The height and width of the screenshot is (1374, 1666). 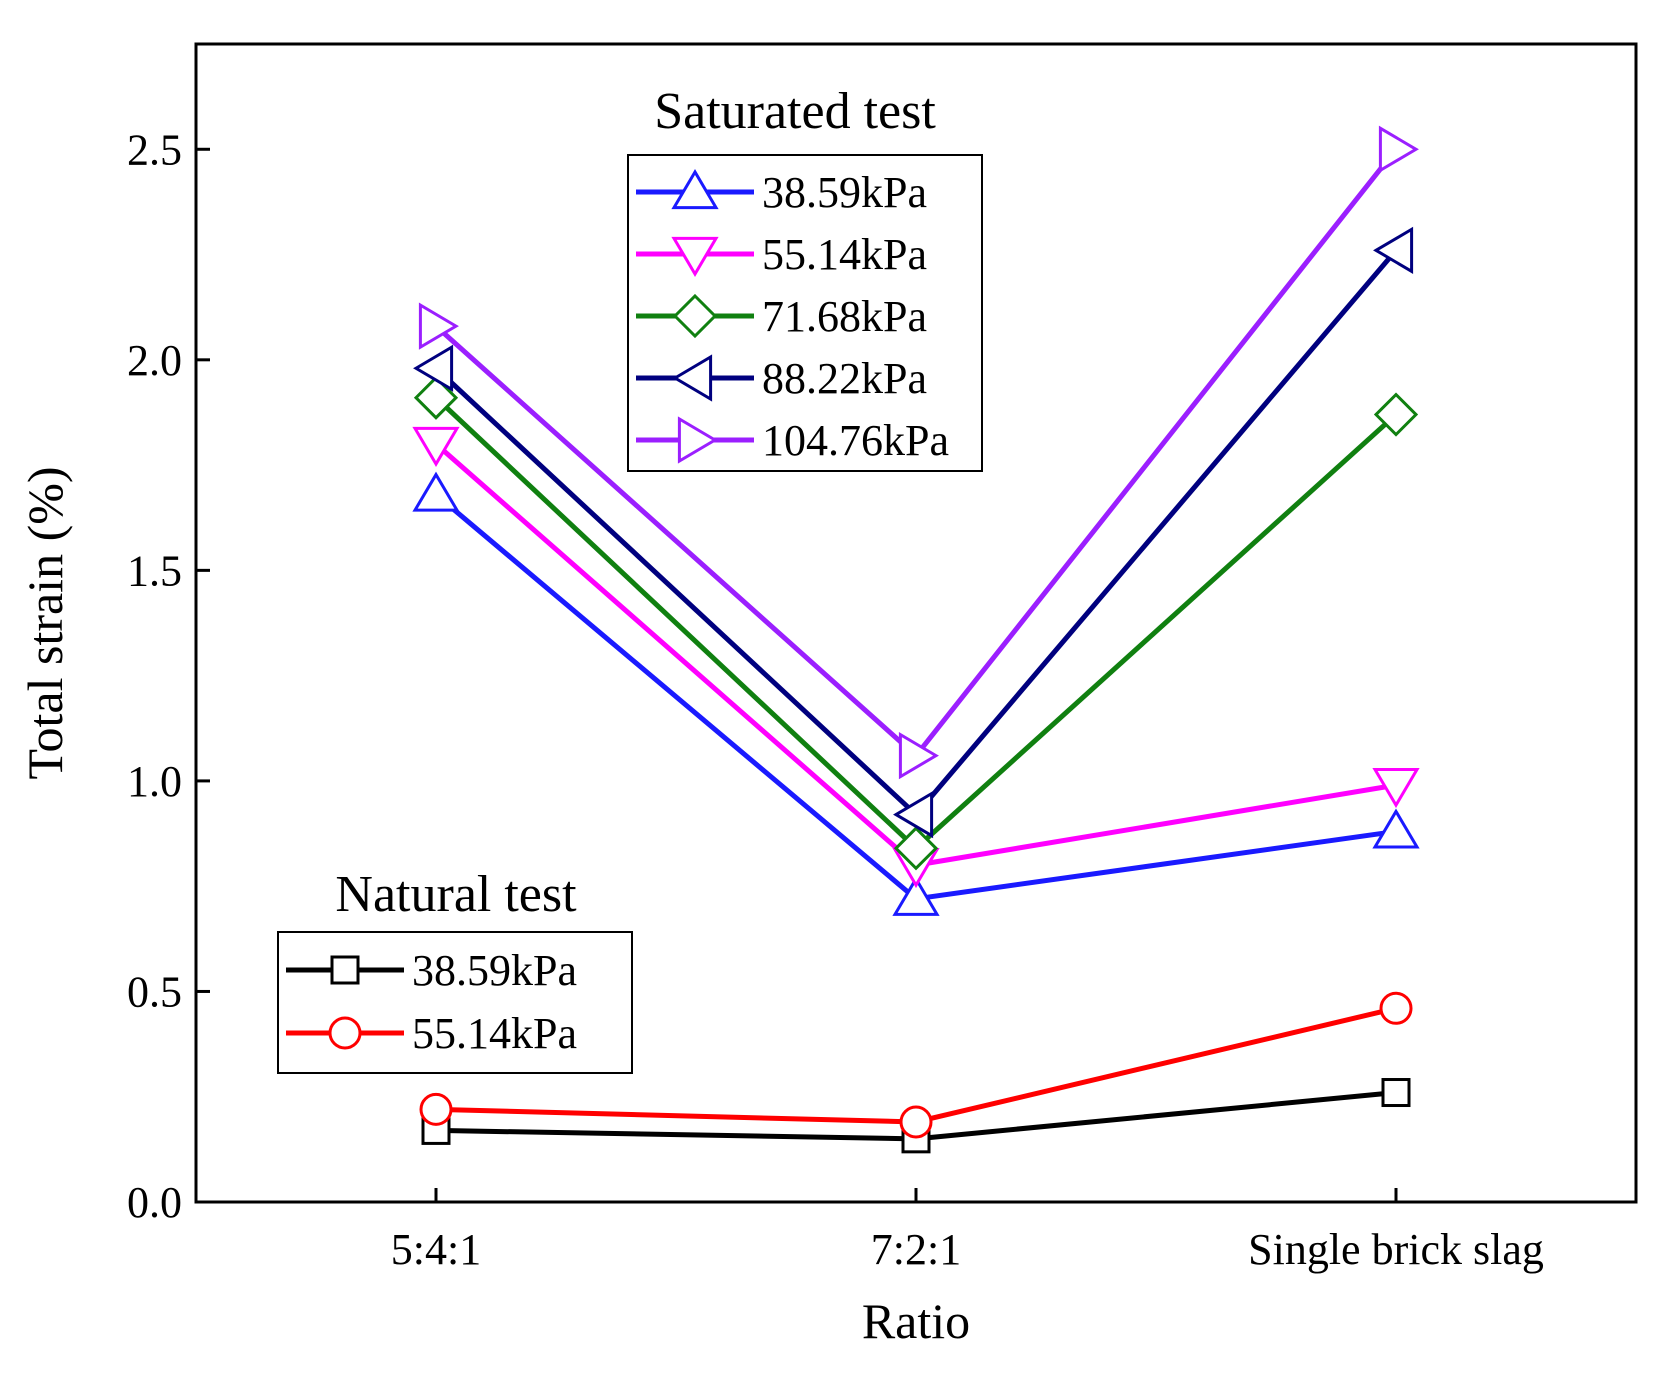 I want to click on legend-entry-saturated-test-38-59kpa-label: 38.59kPa, so click(x=844, y=192).